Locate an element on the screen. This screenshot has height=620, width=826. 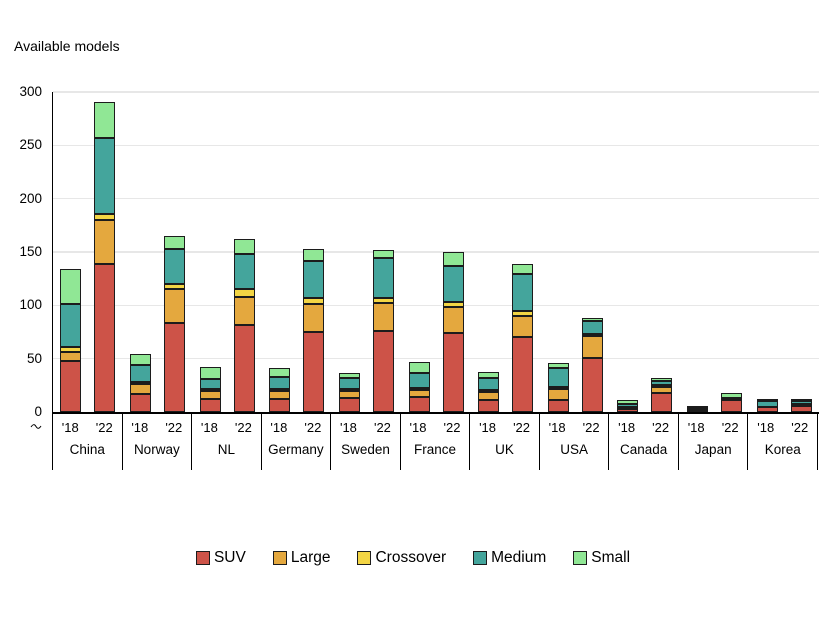
x-country-label: Japan is located at coordinates (713, 449).